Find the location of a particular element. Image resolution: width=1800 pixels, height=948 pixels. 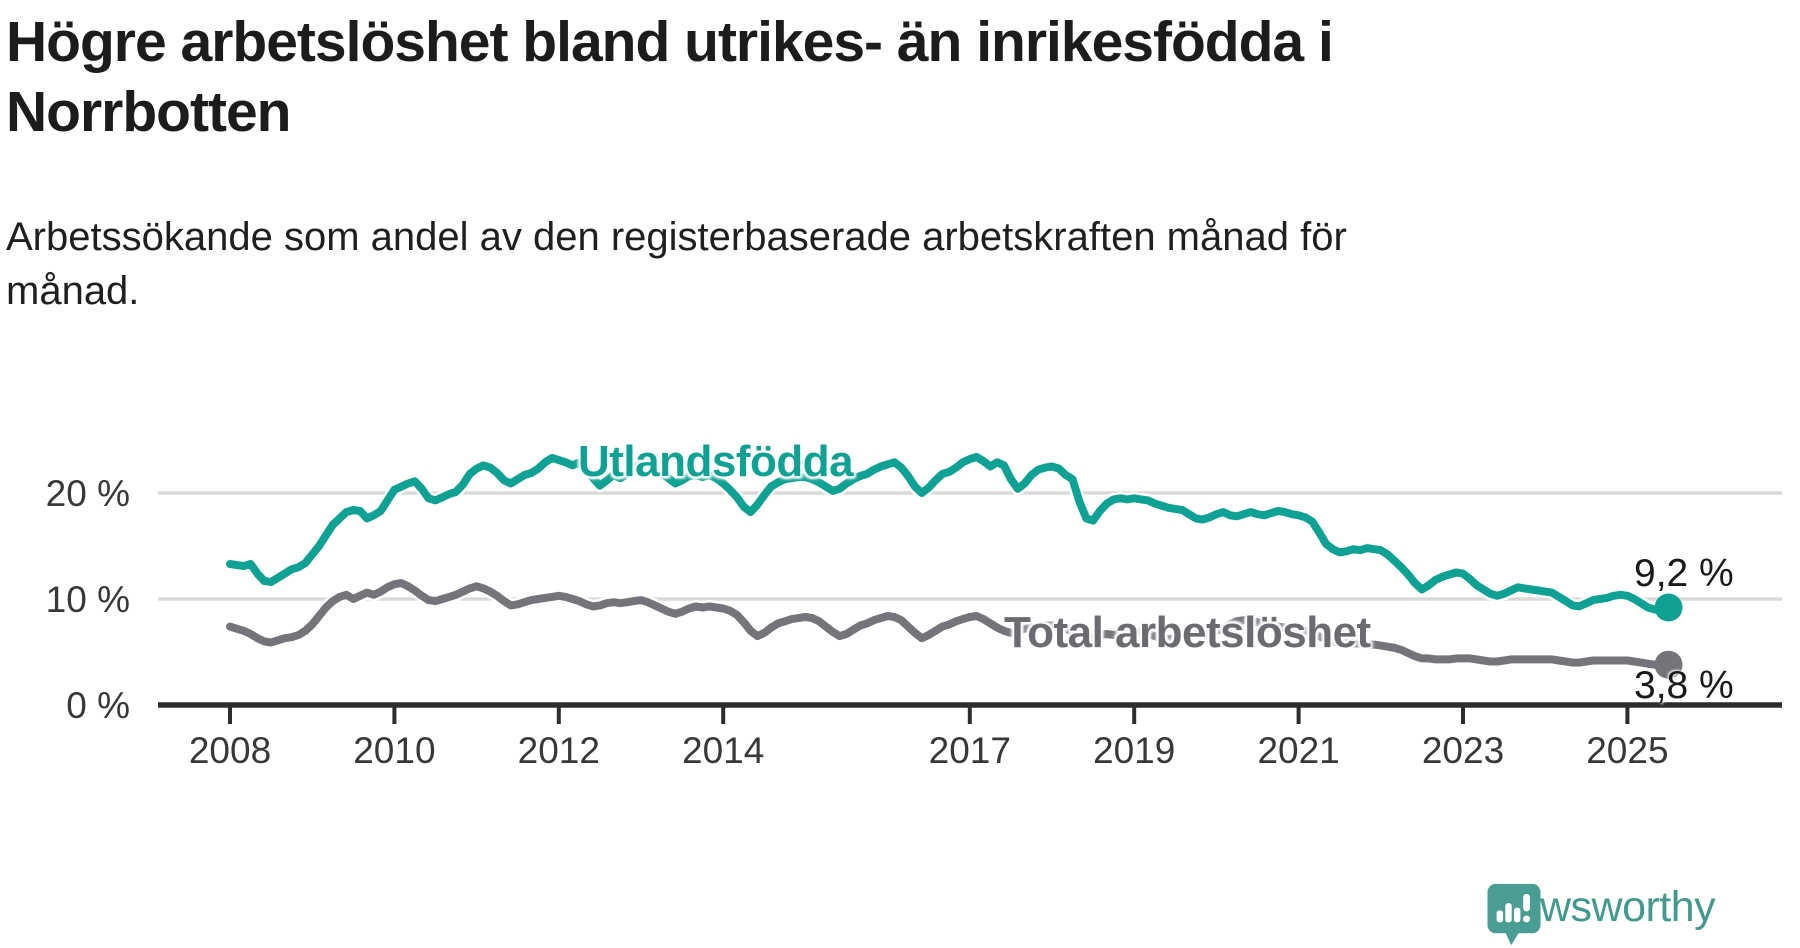

x-axis-label: 2008 is located at coordinates (230, 750).